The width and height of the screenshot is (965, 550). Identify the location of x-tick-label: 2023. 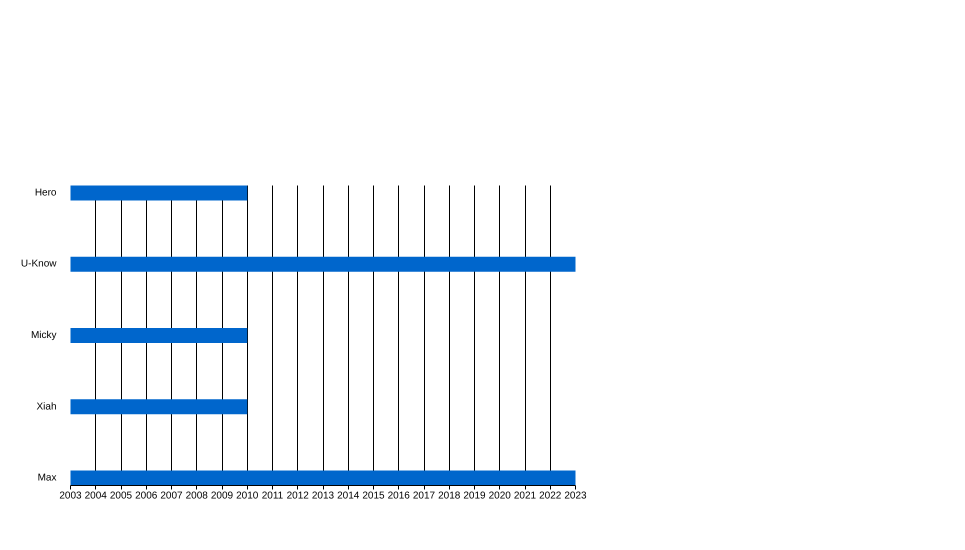
(576, 496).